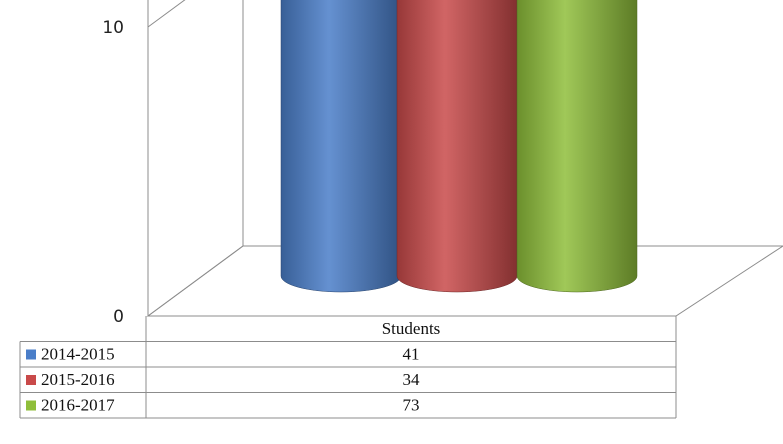  Describe the element at coordinates (118, 317) in the screenshot. I see `y-tick-label: 0` at that location.